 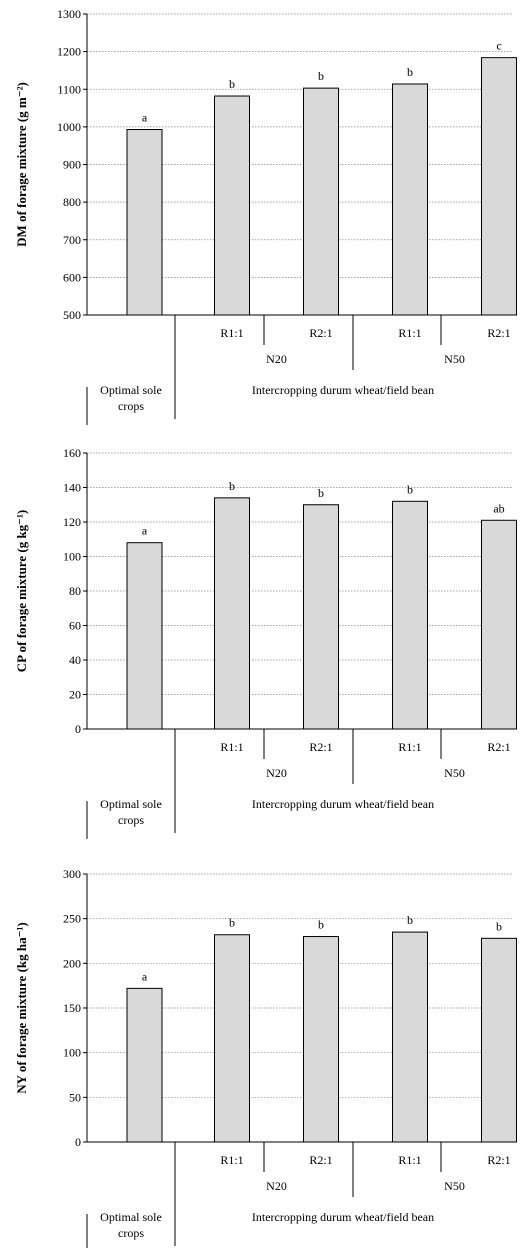 I want to click on y-tick-label: 900, so click(x=72, y=165).